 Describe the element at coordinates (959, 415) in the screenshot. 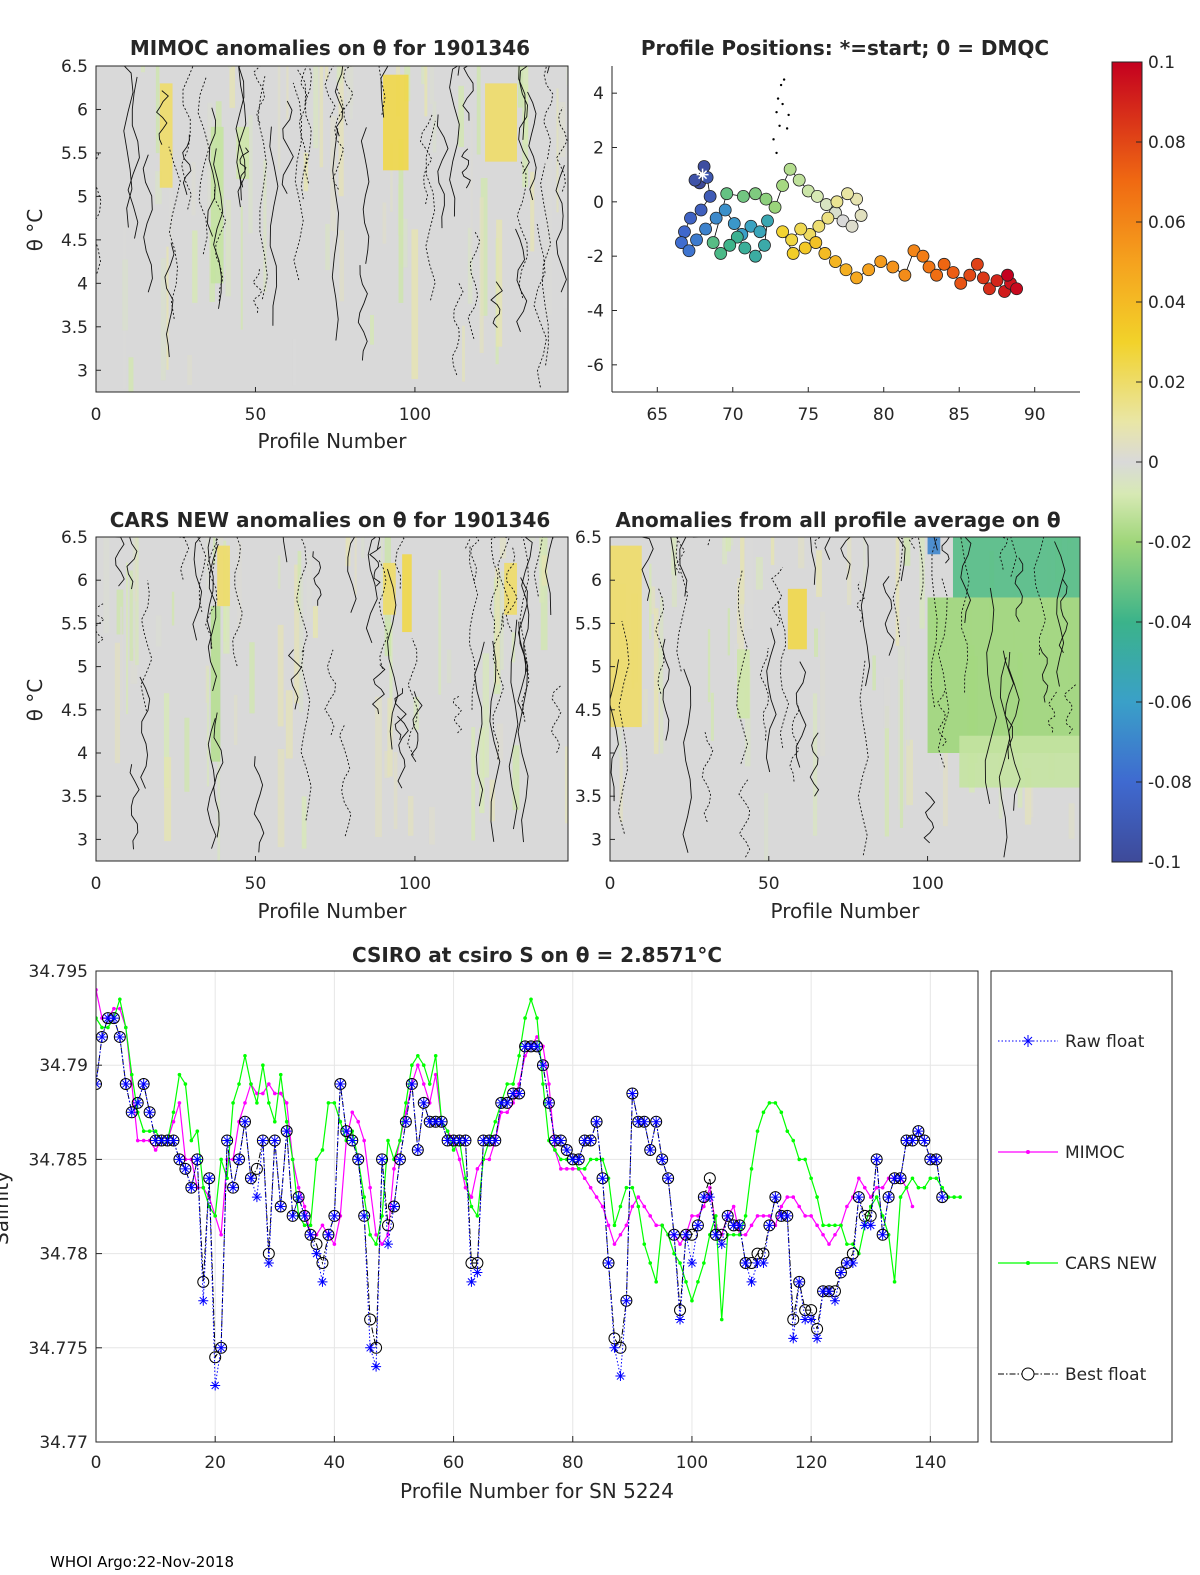

I see `x-tick-label: 85` at that location.